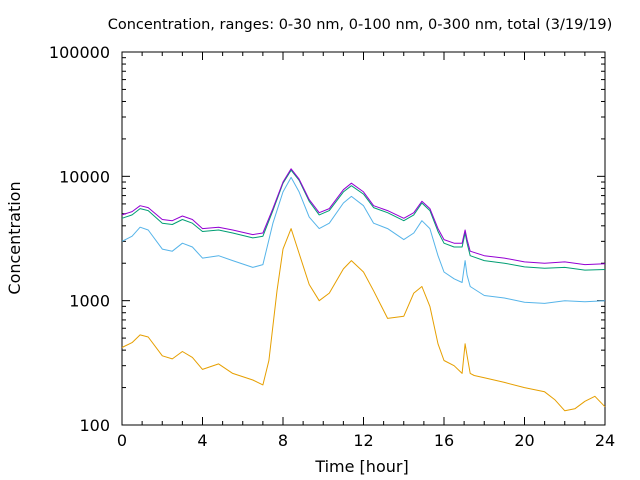 The image size is (640, 480). I want to click on x-tick-labels: 0 4 8 12 16 20 24, so click(366, 440).